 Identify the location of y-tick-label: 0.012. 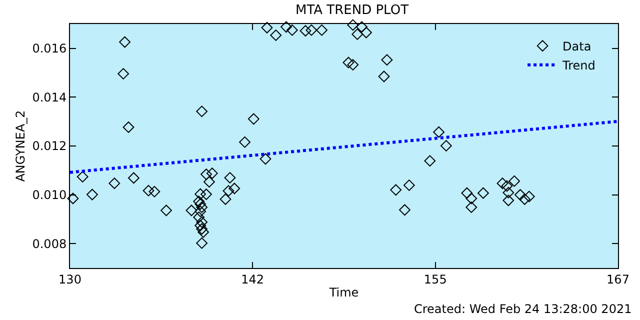
(49, 146).